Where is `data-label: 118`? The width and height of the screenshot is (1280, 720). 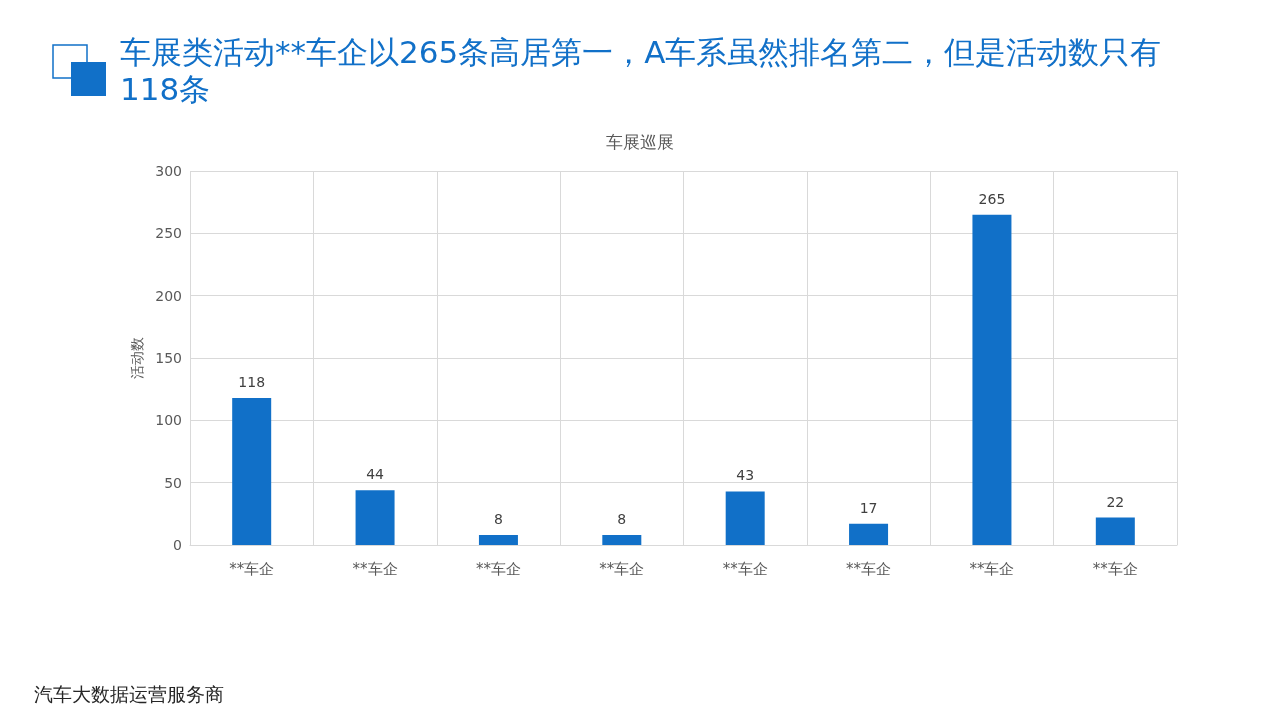
data-label: 118 is located at coordinates (252, 381).